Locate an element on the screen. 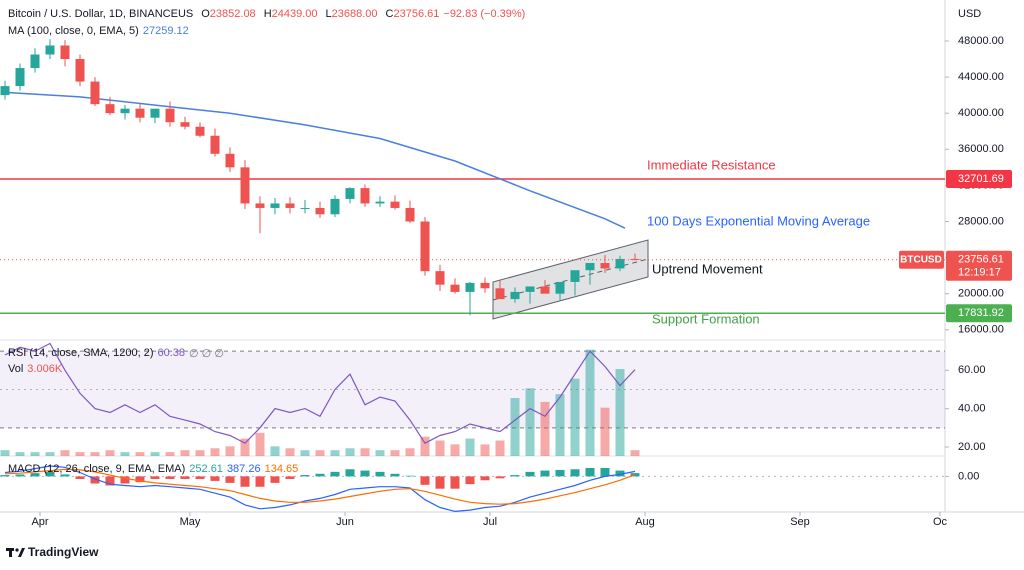 This screenshot has width=1024, height=570. countdown: 12:19:17 is located at coordinates (979, 273).